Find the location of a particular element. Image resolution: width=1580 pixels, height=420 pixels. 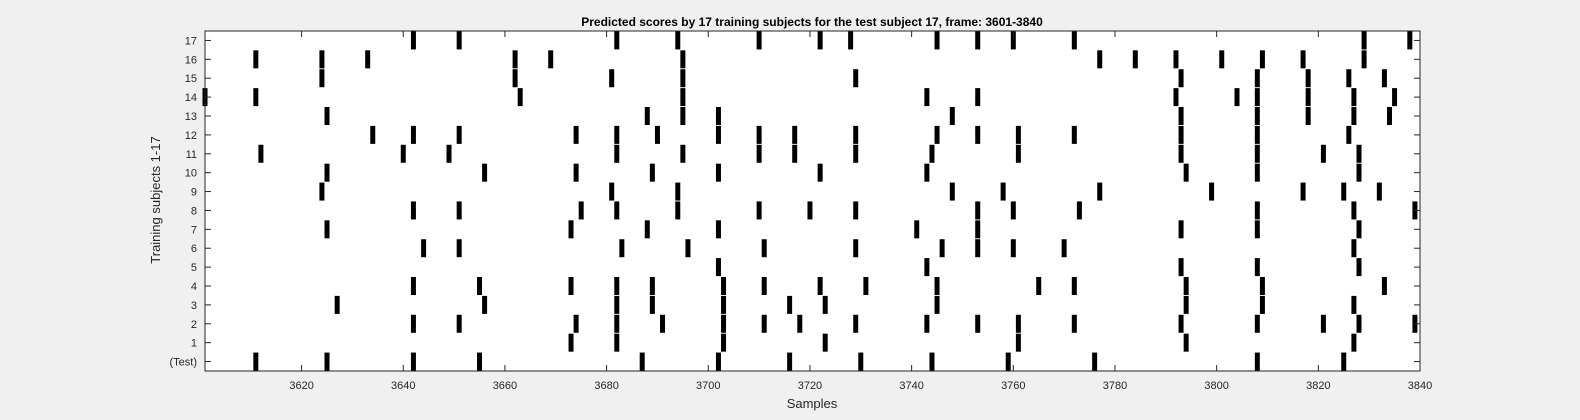

y-tick-label: 2 is located at coordinates (194, 325).